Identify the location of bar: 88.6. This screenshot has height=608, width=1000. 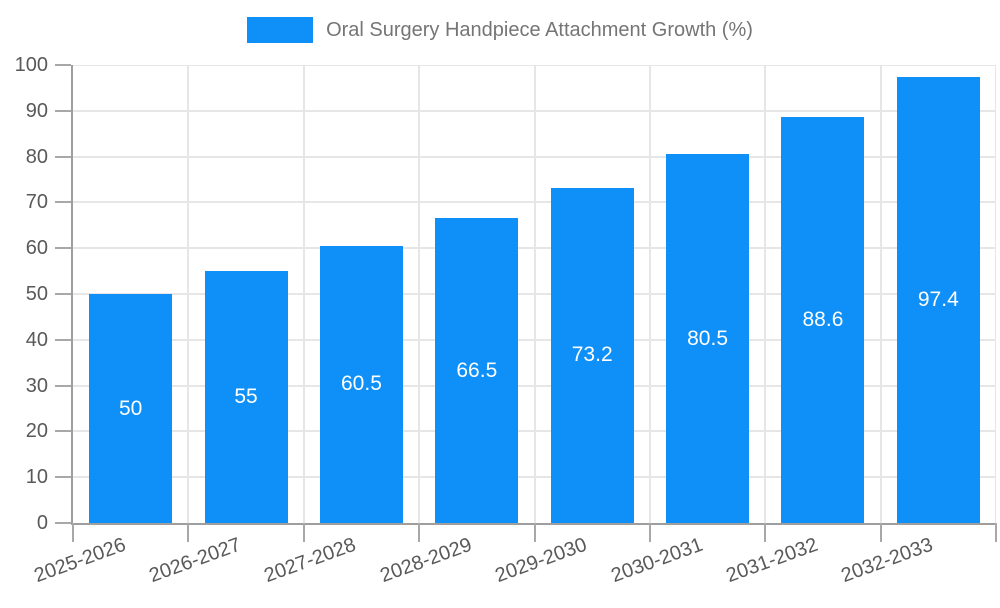
(823, 320).